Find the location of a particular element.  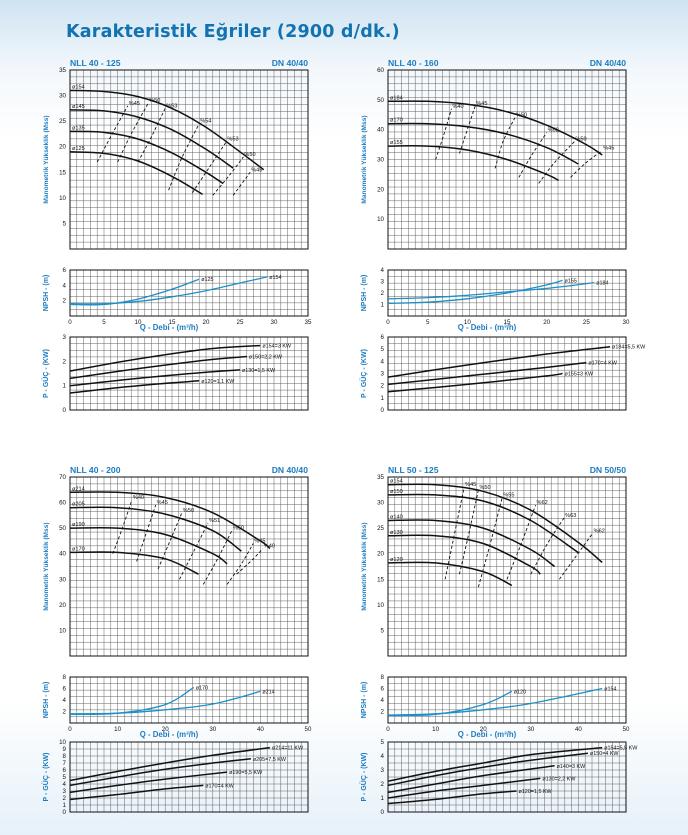

npsh-panel: 2 4 6 8 NPSH - (m) ø120 ø154 is located at coordinates (494, 699).